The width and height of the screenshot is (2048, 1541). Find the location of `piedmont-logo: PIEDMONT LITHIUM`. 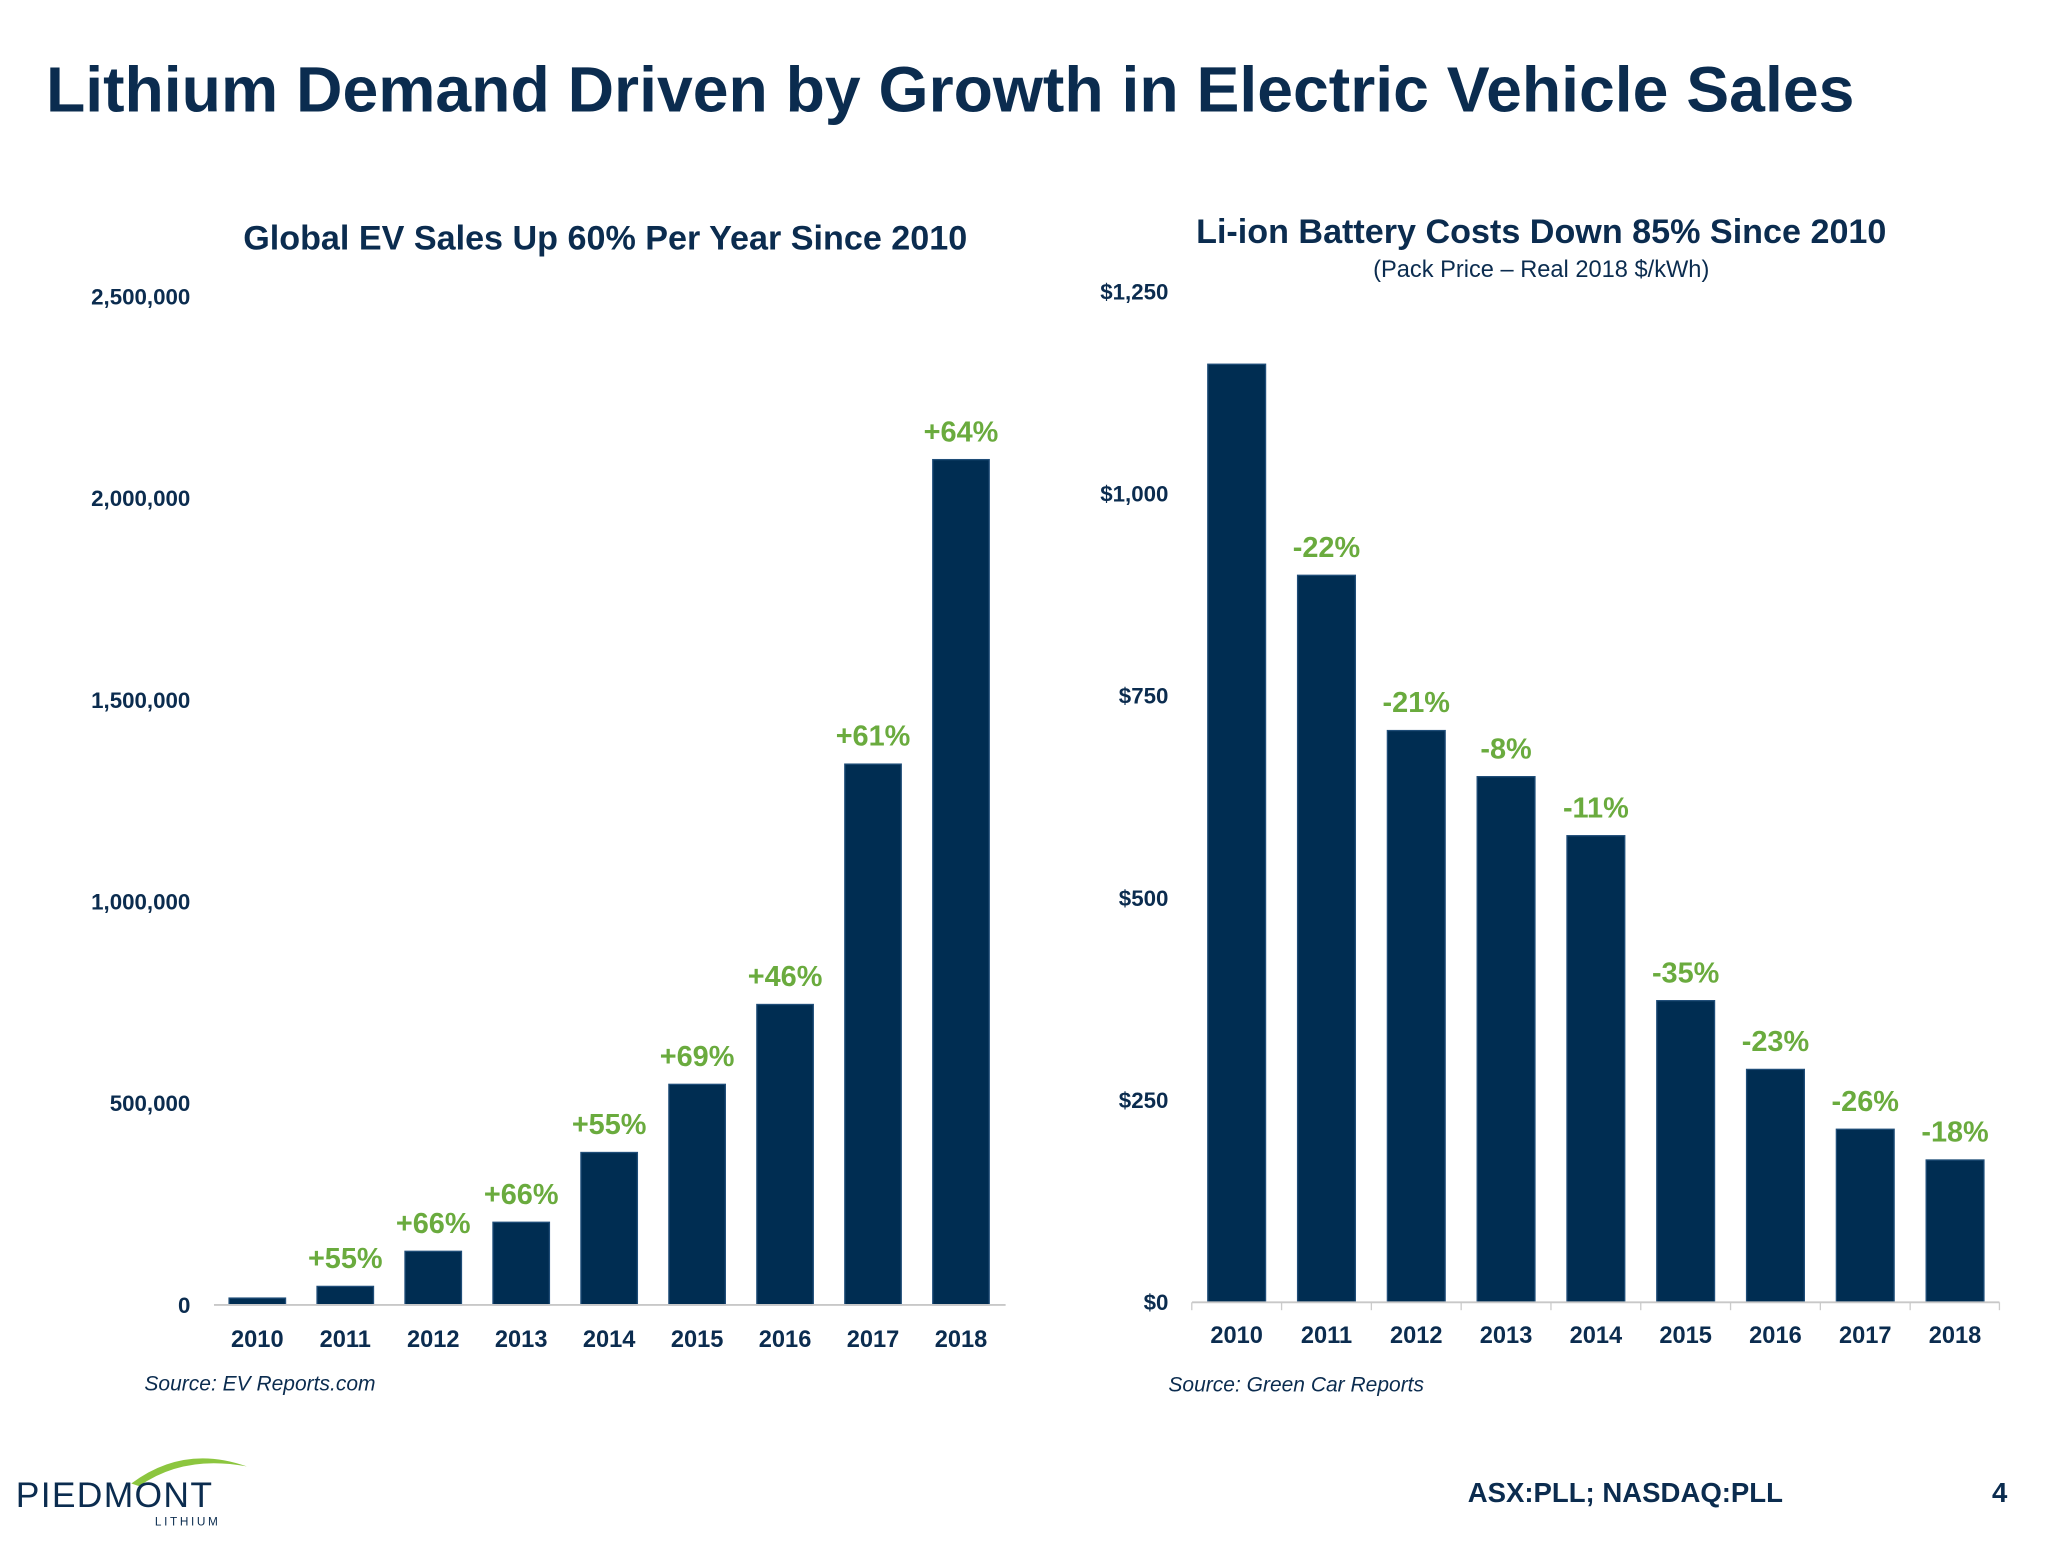

piedmont-logo: PIEDMONT LITHIUM is located at coordinates (131, 1493).